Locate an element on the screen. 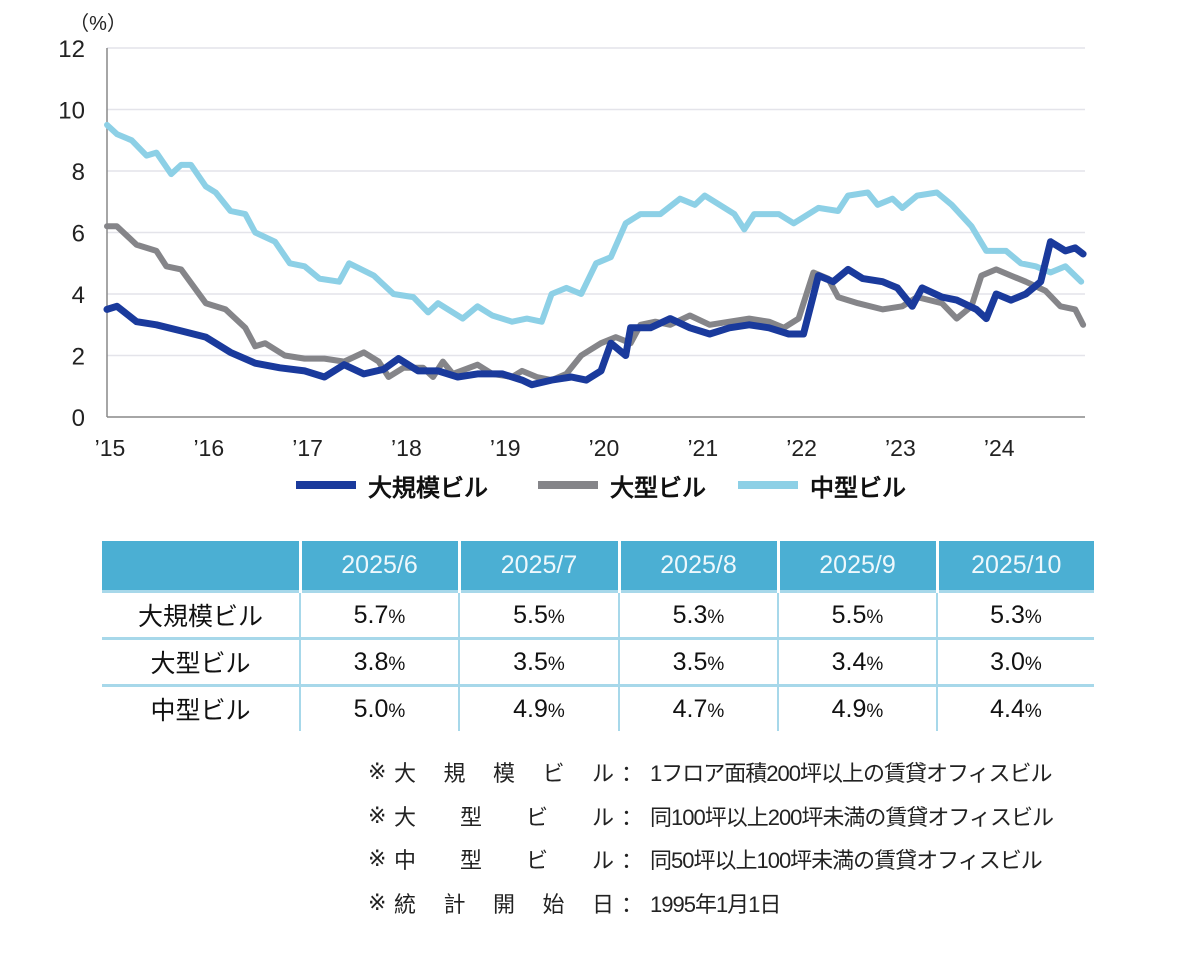 This screenshot has height=976, width=1200. note-label-char: 統 is located at coordinates (405, 904).